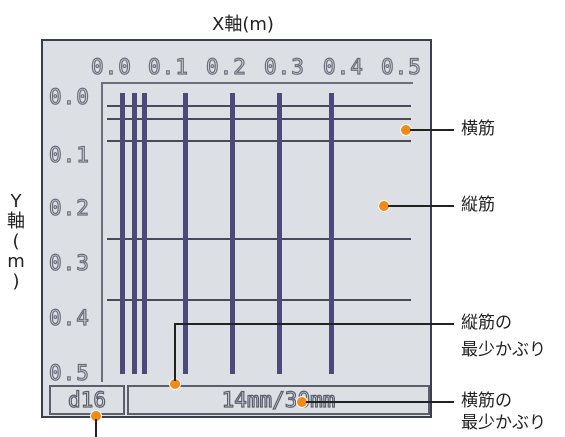  I want to click on x-tick-4: 0.4, so click(343, 66).